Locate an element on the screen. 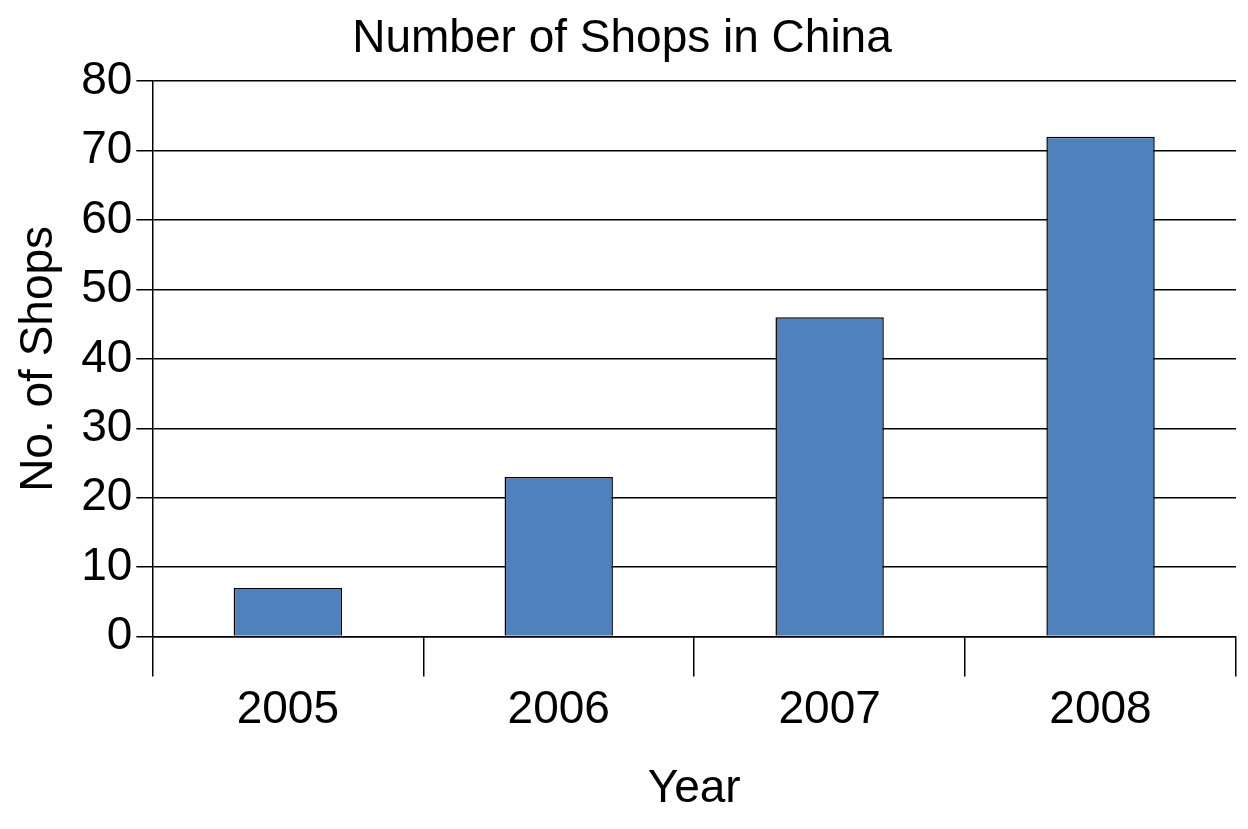 This screenshot has height=829, width=1248. x-tick-label: 2008 is located at coordinates (1100, 706).